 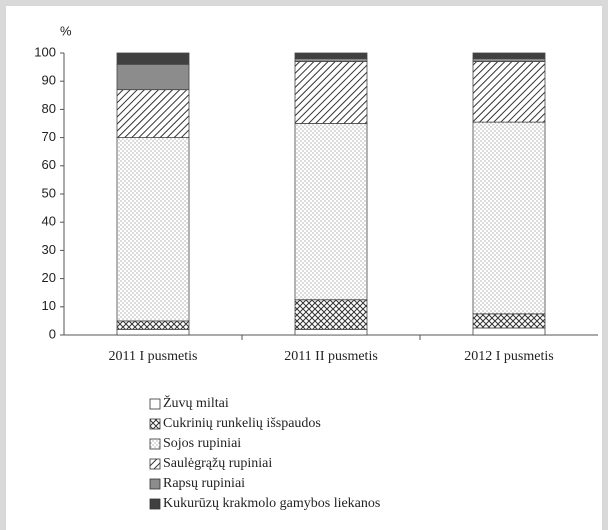 What do you see at coordinates (49, 221) in the screenshot?
I see `y-tick-label: 40` at bounding box center [49, 221].